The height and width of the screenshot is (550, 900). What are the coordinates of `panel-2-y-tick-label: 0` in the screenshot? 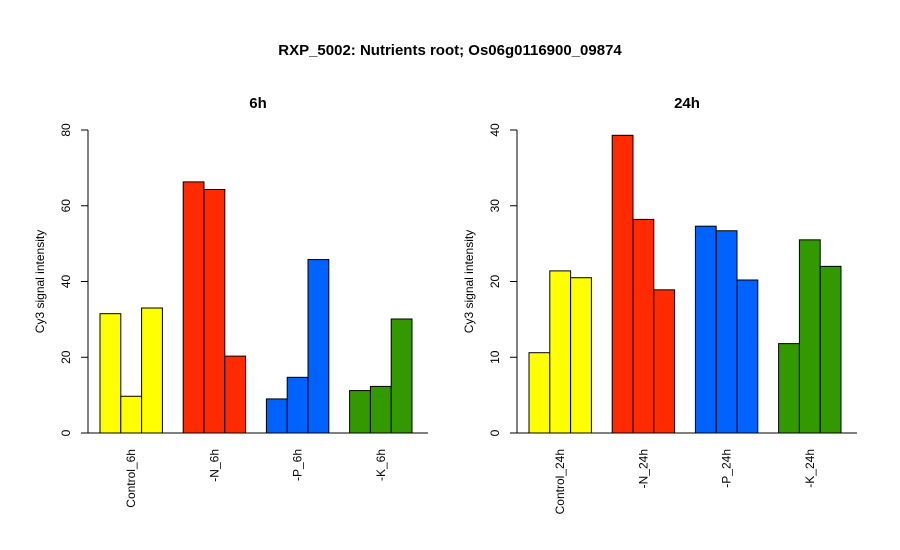 It's located at (495, 432).